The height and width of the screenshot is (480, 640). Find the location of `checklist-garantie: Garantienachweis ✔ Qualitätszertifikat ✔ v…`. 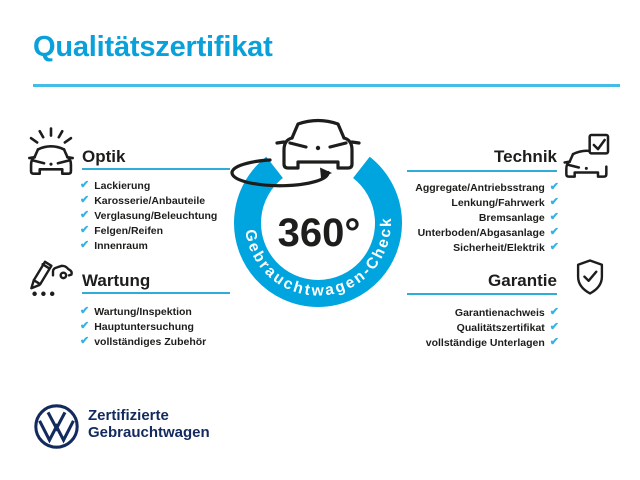

checklist-garantie: Garantienachweis ✔ Qualitätszertifikat ✔ v… is located at coordinates (492, 327).